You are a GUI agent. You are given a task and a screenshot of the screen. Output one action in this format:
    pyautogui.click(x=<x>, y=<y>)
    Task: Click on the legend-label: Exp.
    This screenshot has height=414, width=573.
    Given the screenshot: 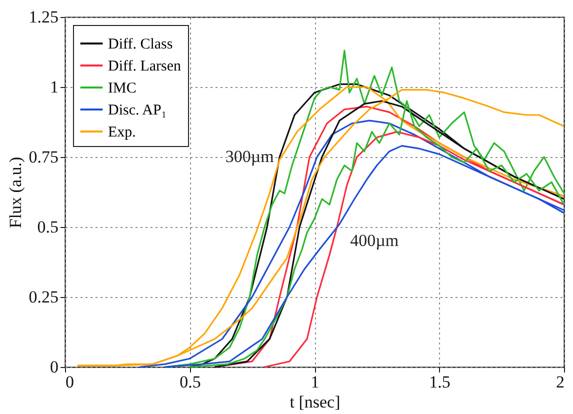 What is the action you would take?
    pyautogui.click(x=122, y=132)
    